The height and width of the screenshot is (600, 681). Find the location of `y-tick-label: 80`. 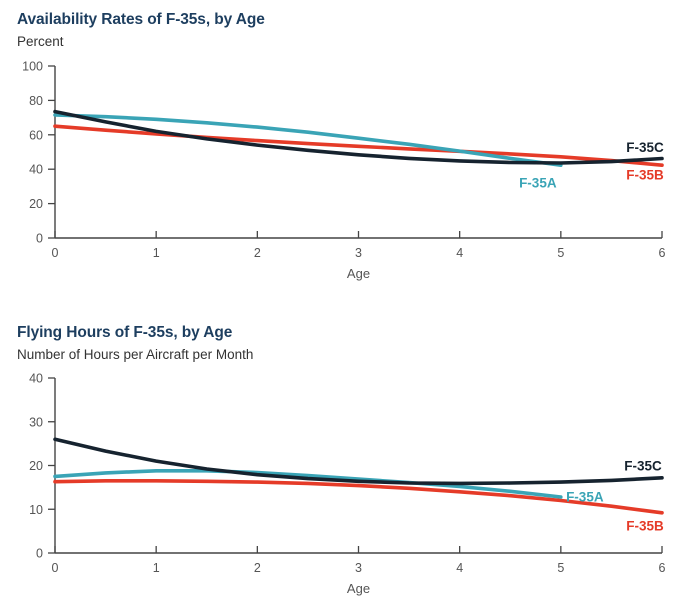

y-tick-label: 80 is located at coordinates (36, 101).